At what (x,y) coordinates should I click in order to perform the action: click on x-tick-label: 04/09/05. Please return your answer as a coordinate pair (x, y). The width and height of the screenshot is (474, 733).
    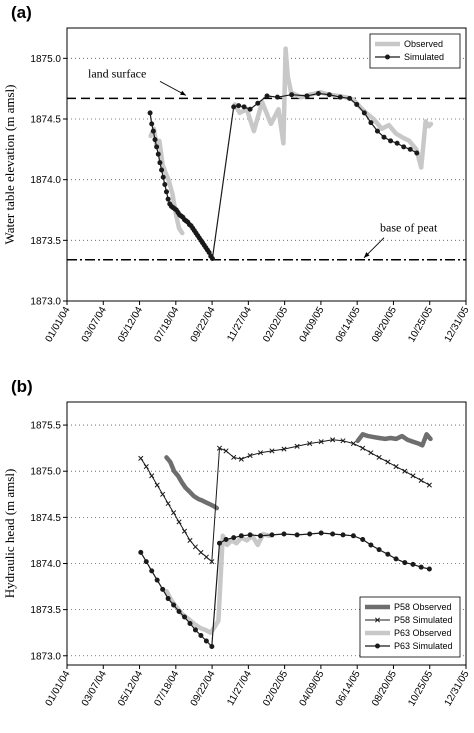
    Looking at the image, I should click on (312, 689).